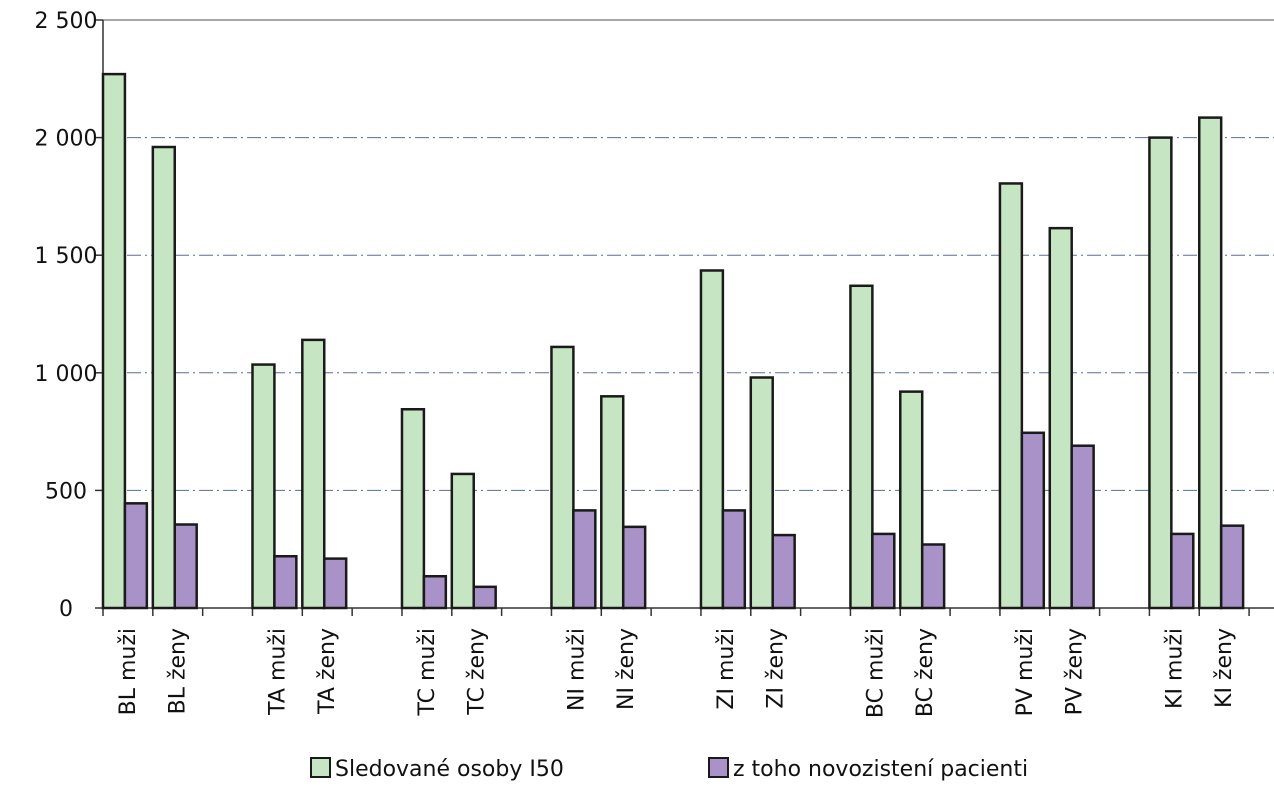  Describe the element at coordinates (449, 769) in the screenshot. I see `legend-label: Sledované osoby I50` at that location.